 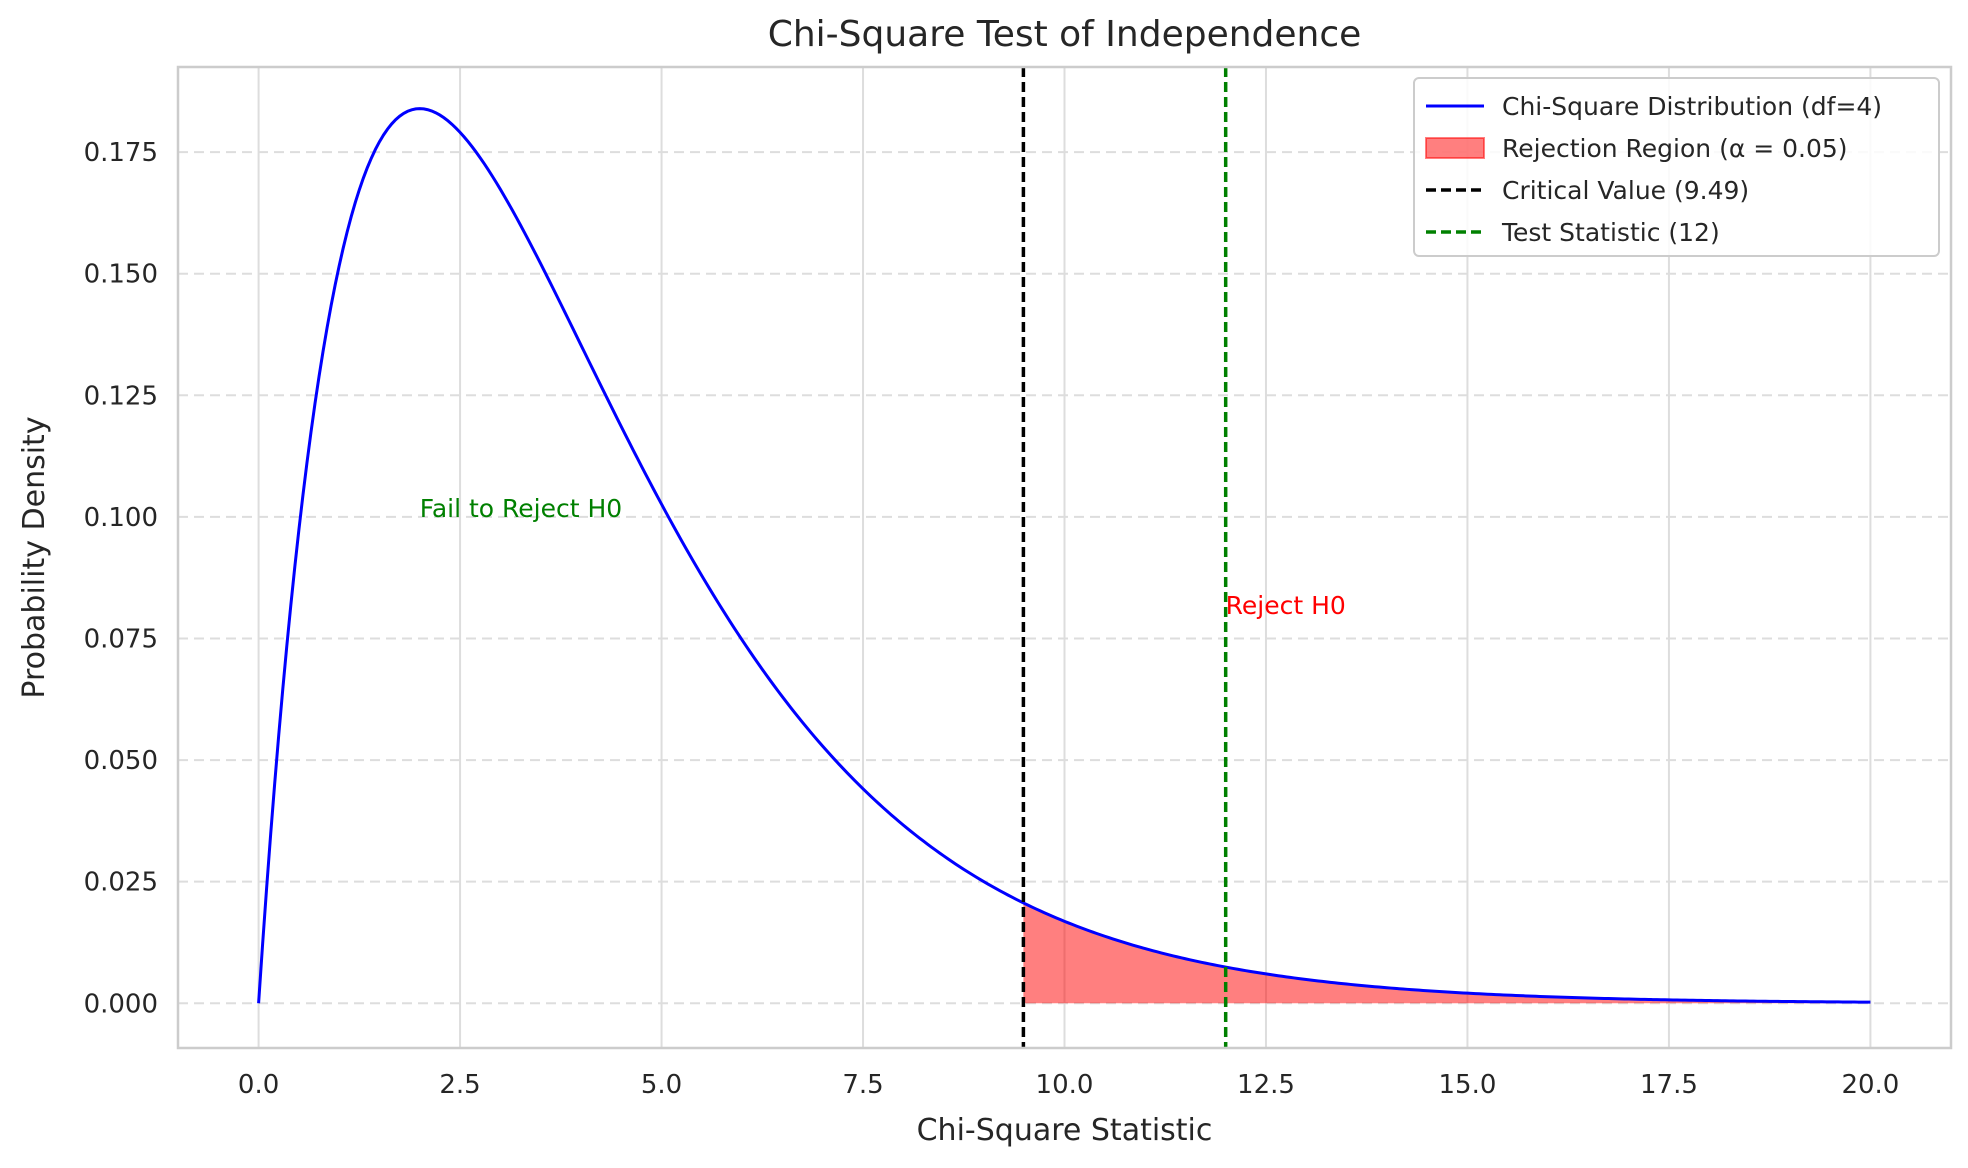 I want to click on legend-swatch-area, so click(x=1455, y=148).